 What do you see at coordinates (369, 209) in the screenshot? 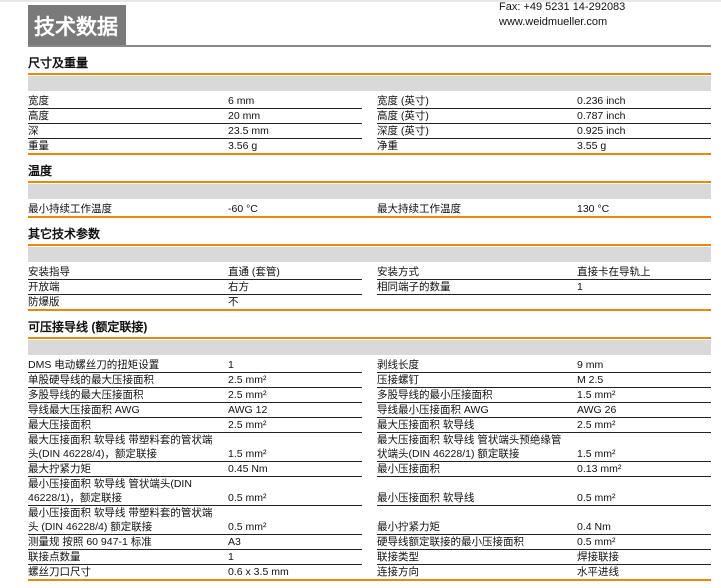
I see `table-row: 最小持续工作温度 -60 °C 最大持续工作温度 130 °C` at bounding box center [369, 209].